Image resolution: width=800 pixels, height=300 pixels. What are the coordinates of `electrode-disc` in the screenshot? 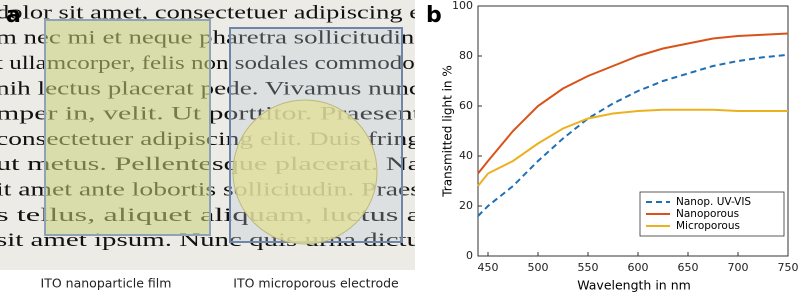 It's located at (305, 172).